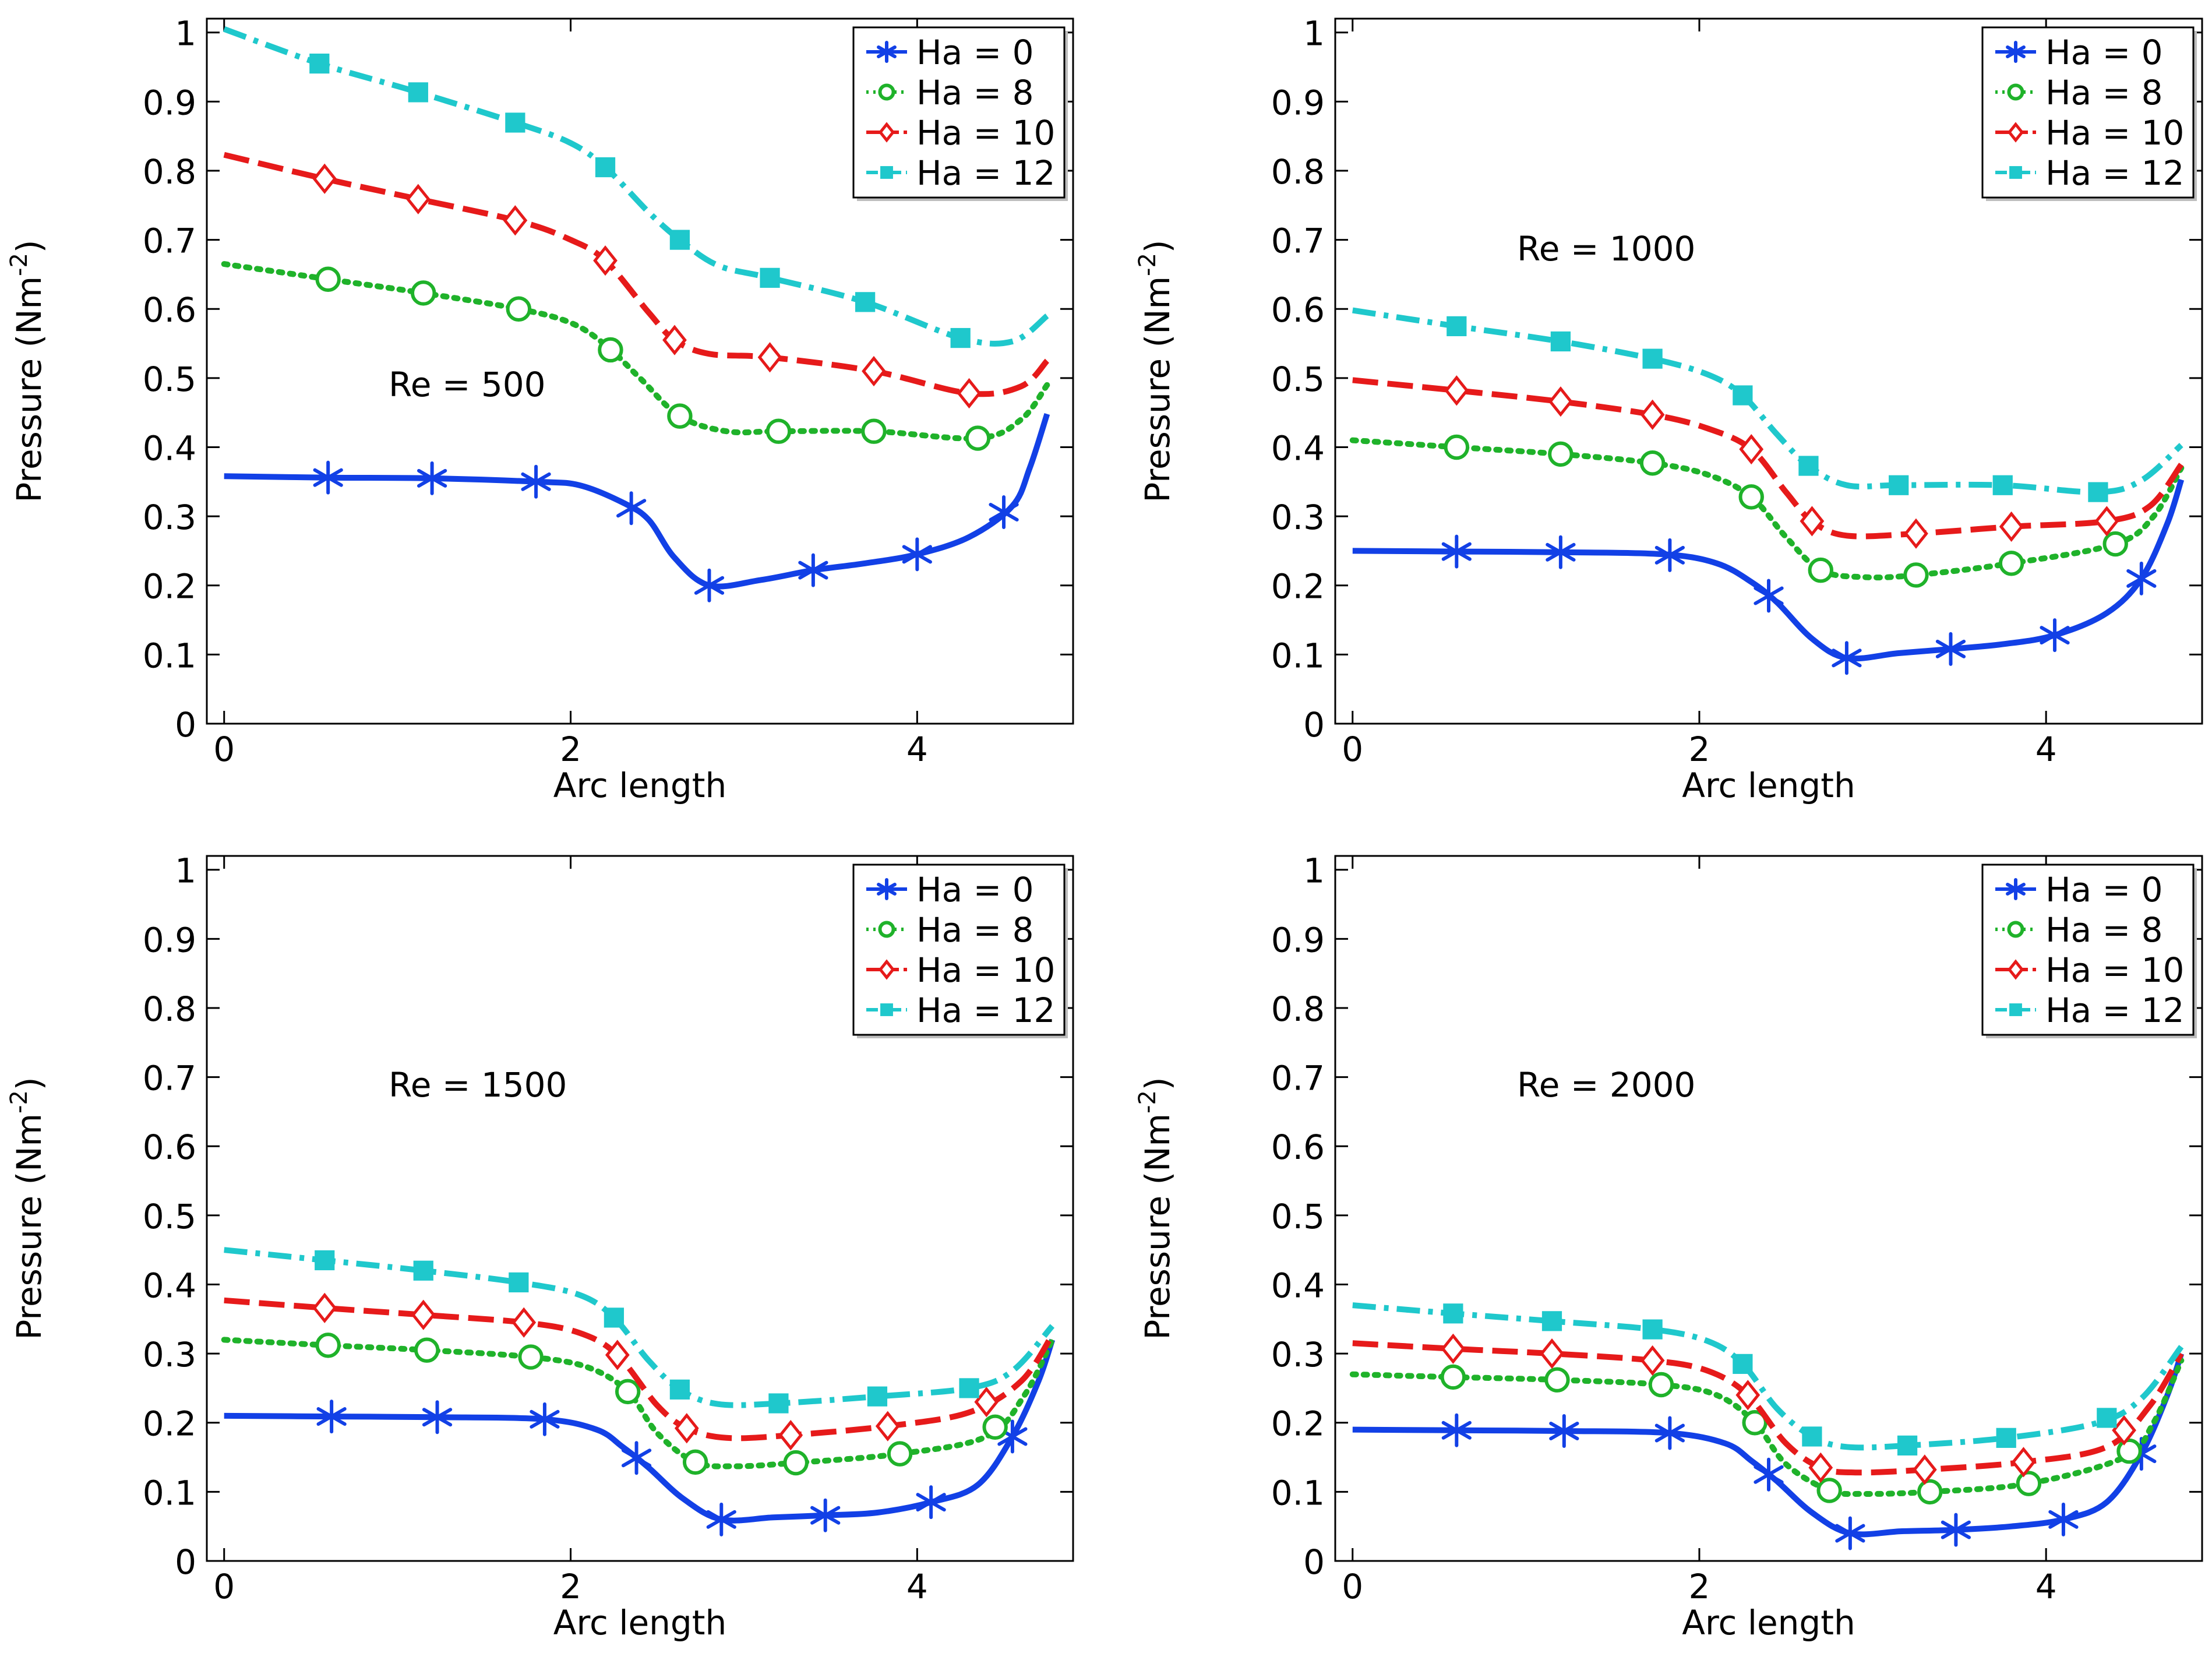 The width and height of the screenshot is (2212, 1653). What do you see at coordinates (1298, 1285) in the screenshot?
I see `y-tick-label: 0.4` at bounding box center [1298, 1285].